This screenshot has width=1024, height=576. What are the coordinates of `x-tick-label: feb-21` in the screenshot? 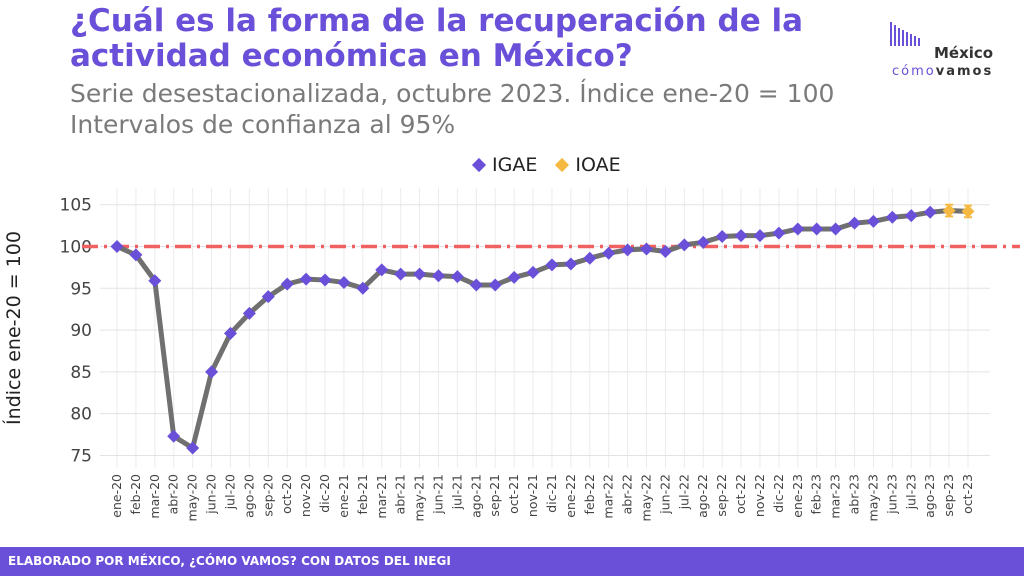 It's located at (362, 494).